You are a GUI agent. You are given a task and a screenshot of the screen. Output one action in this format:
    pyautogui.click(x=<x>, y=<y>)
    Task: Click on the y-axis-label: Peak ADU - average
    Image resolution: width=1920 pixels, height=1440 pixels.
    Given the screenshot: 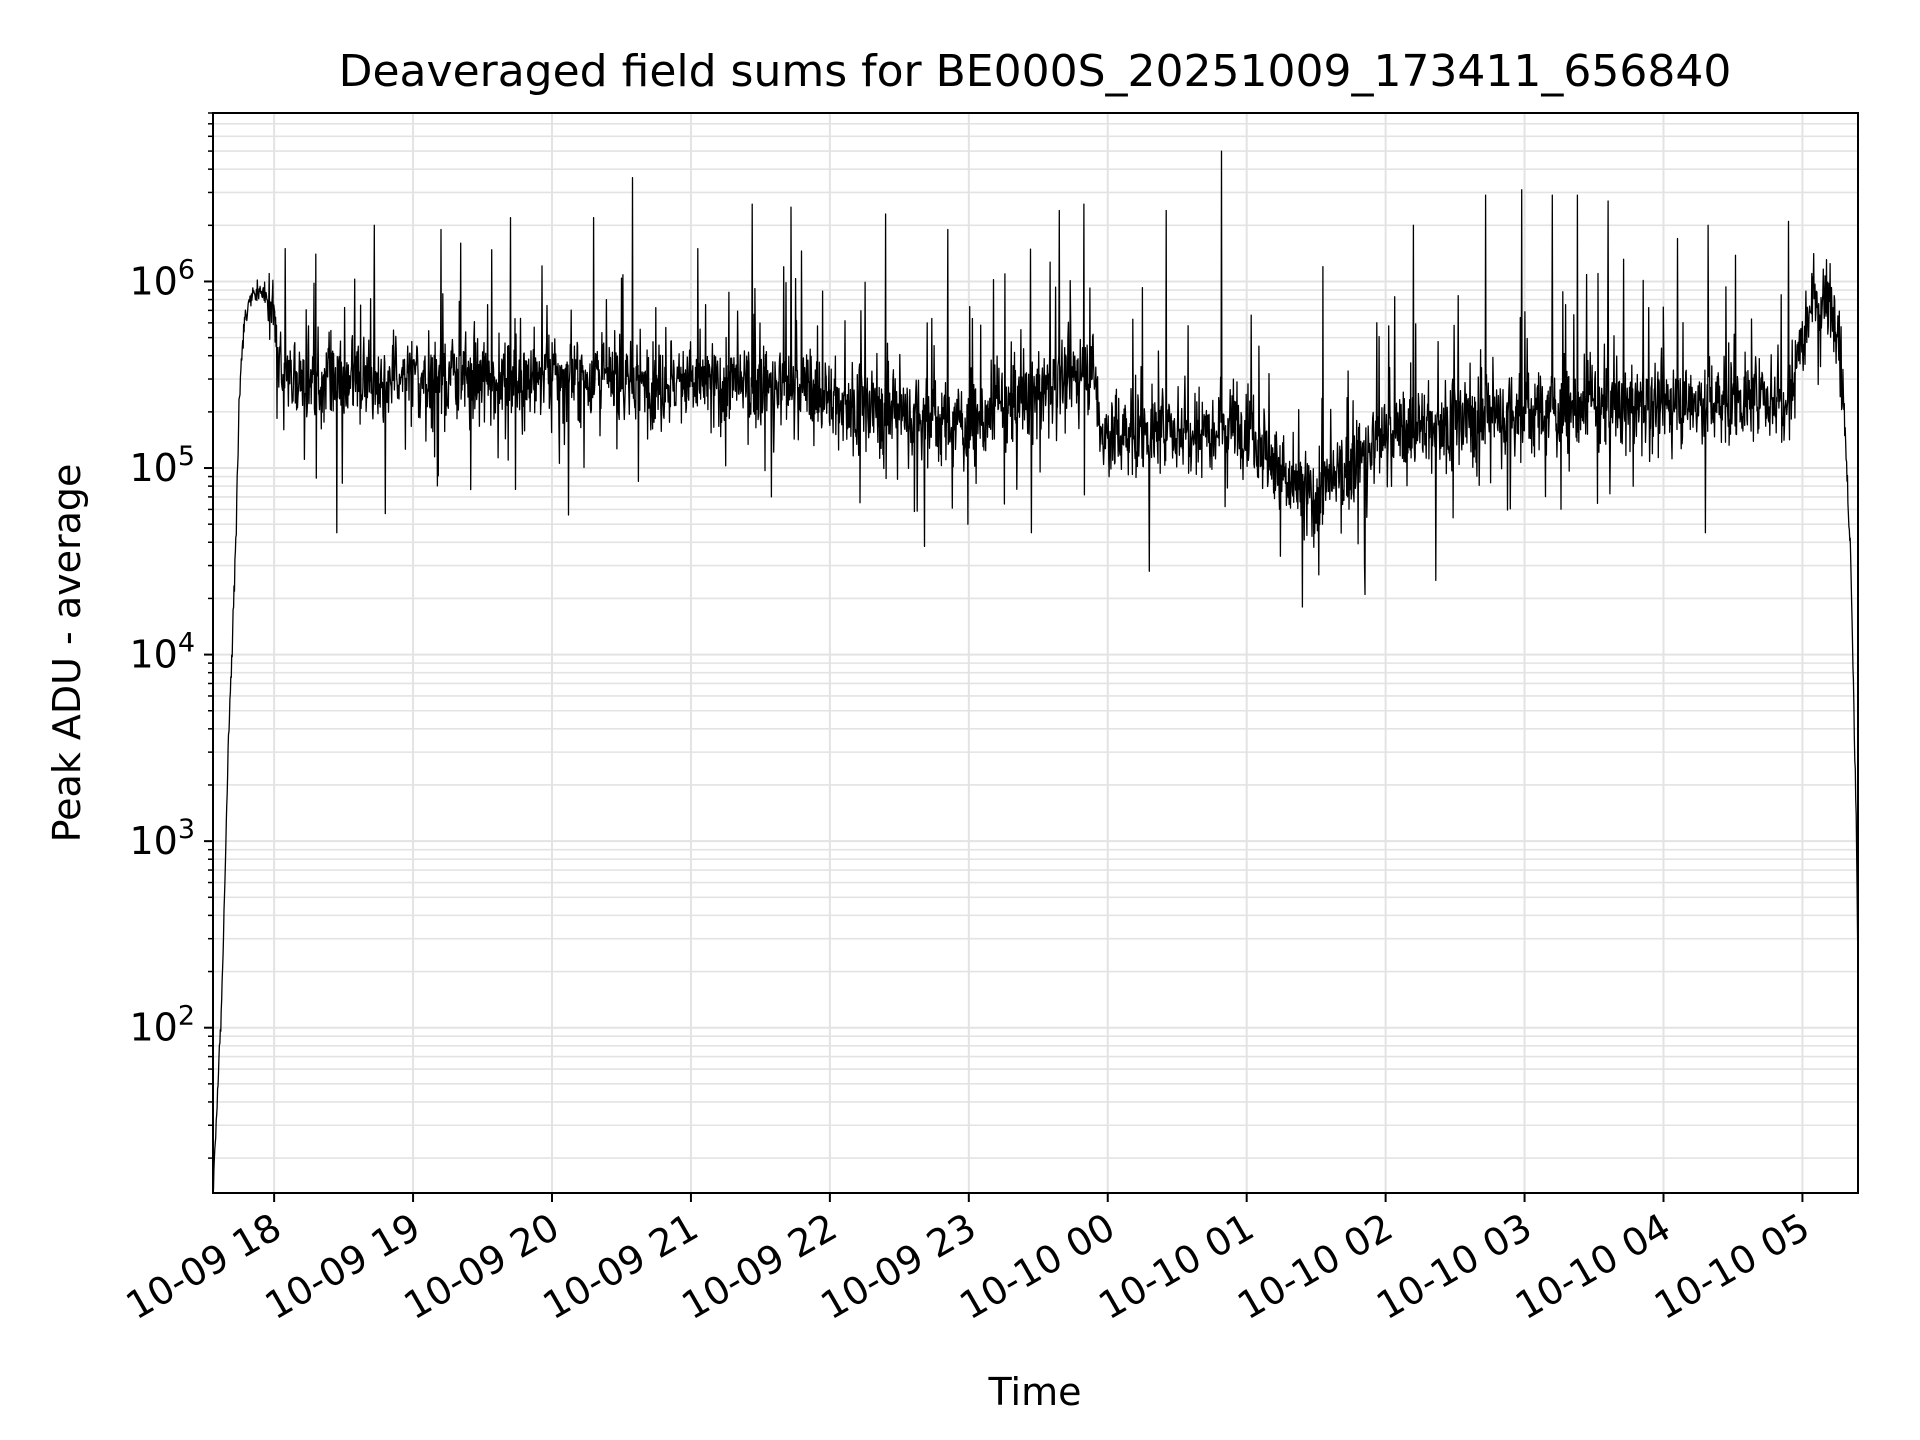 What is the action you would take?
    pyautogui.click(x=67, y=653)
    